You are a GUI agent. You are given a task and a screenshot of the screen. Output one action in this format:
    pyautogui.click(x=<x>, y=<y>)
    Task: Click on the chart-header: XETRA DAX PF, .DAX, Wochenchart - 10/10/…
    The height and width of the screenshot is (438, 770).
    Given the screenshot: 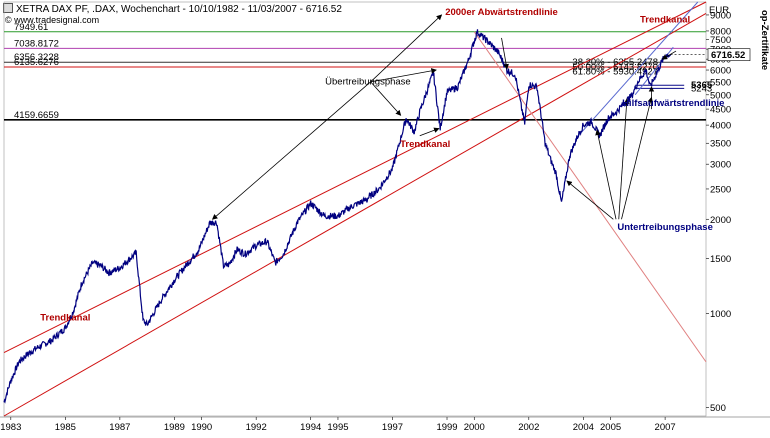 What is the action you would take?
    pyautogui.click(x=172, y=9)
    